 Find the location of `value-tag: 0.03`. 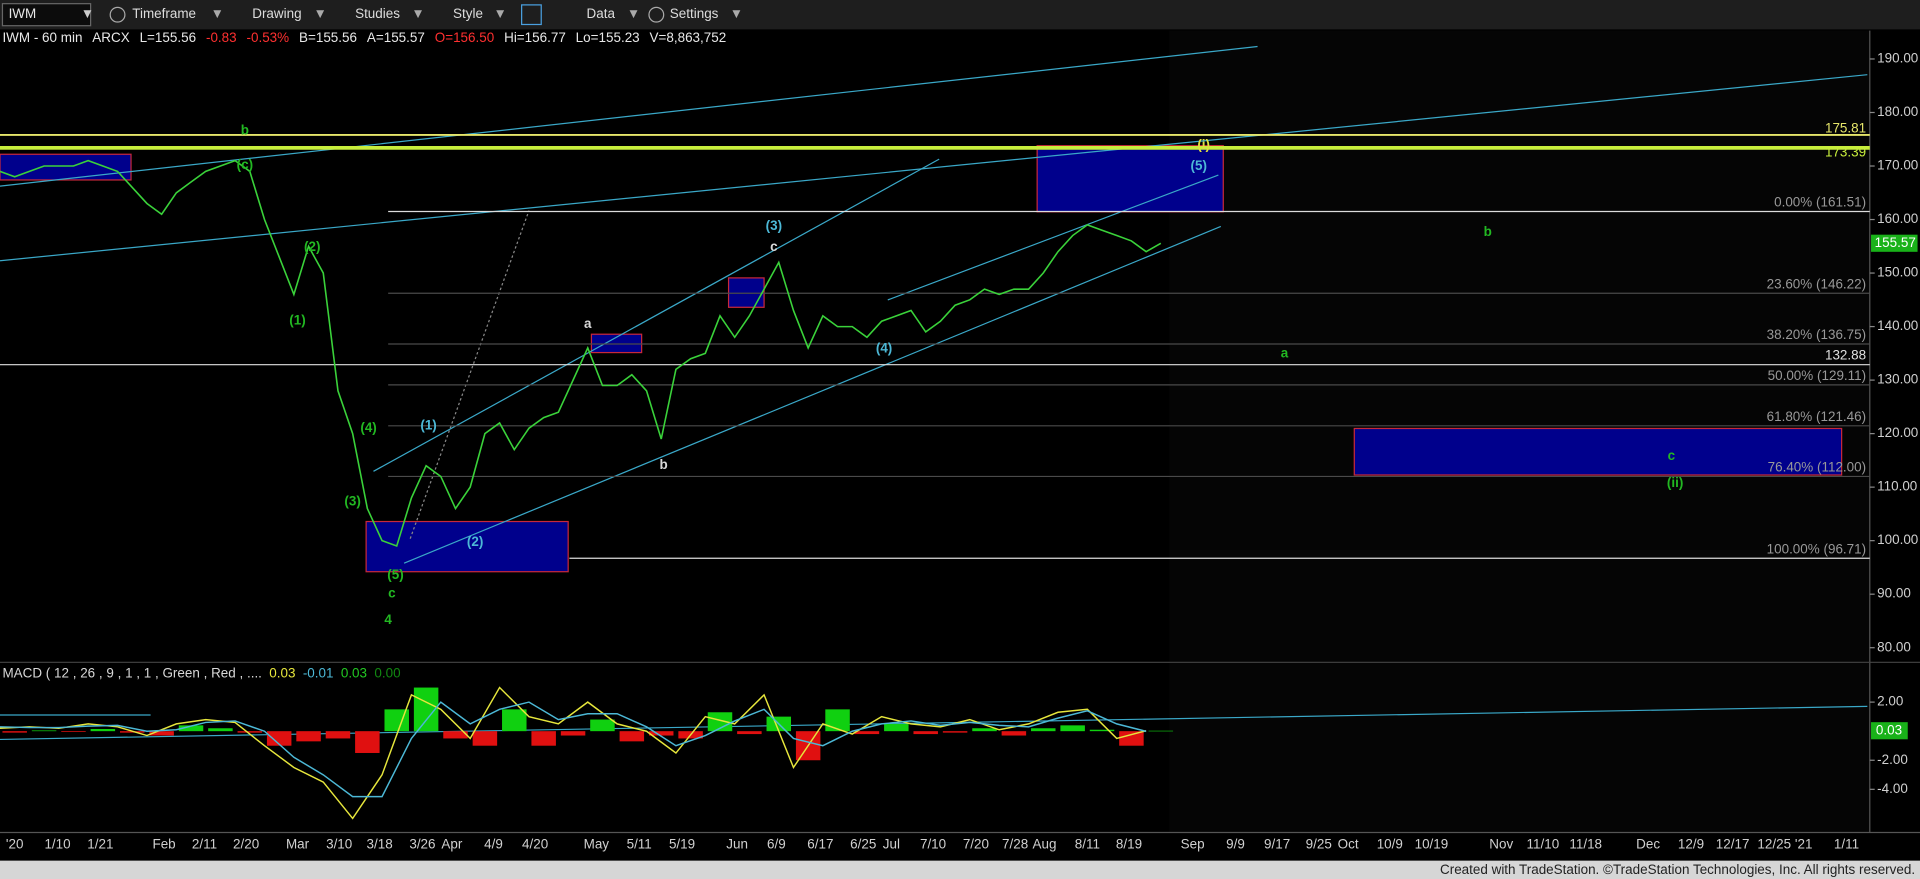

value-tag: 0.03 is located at coordinates (1889, 729).